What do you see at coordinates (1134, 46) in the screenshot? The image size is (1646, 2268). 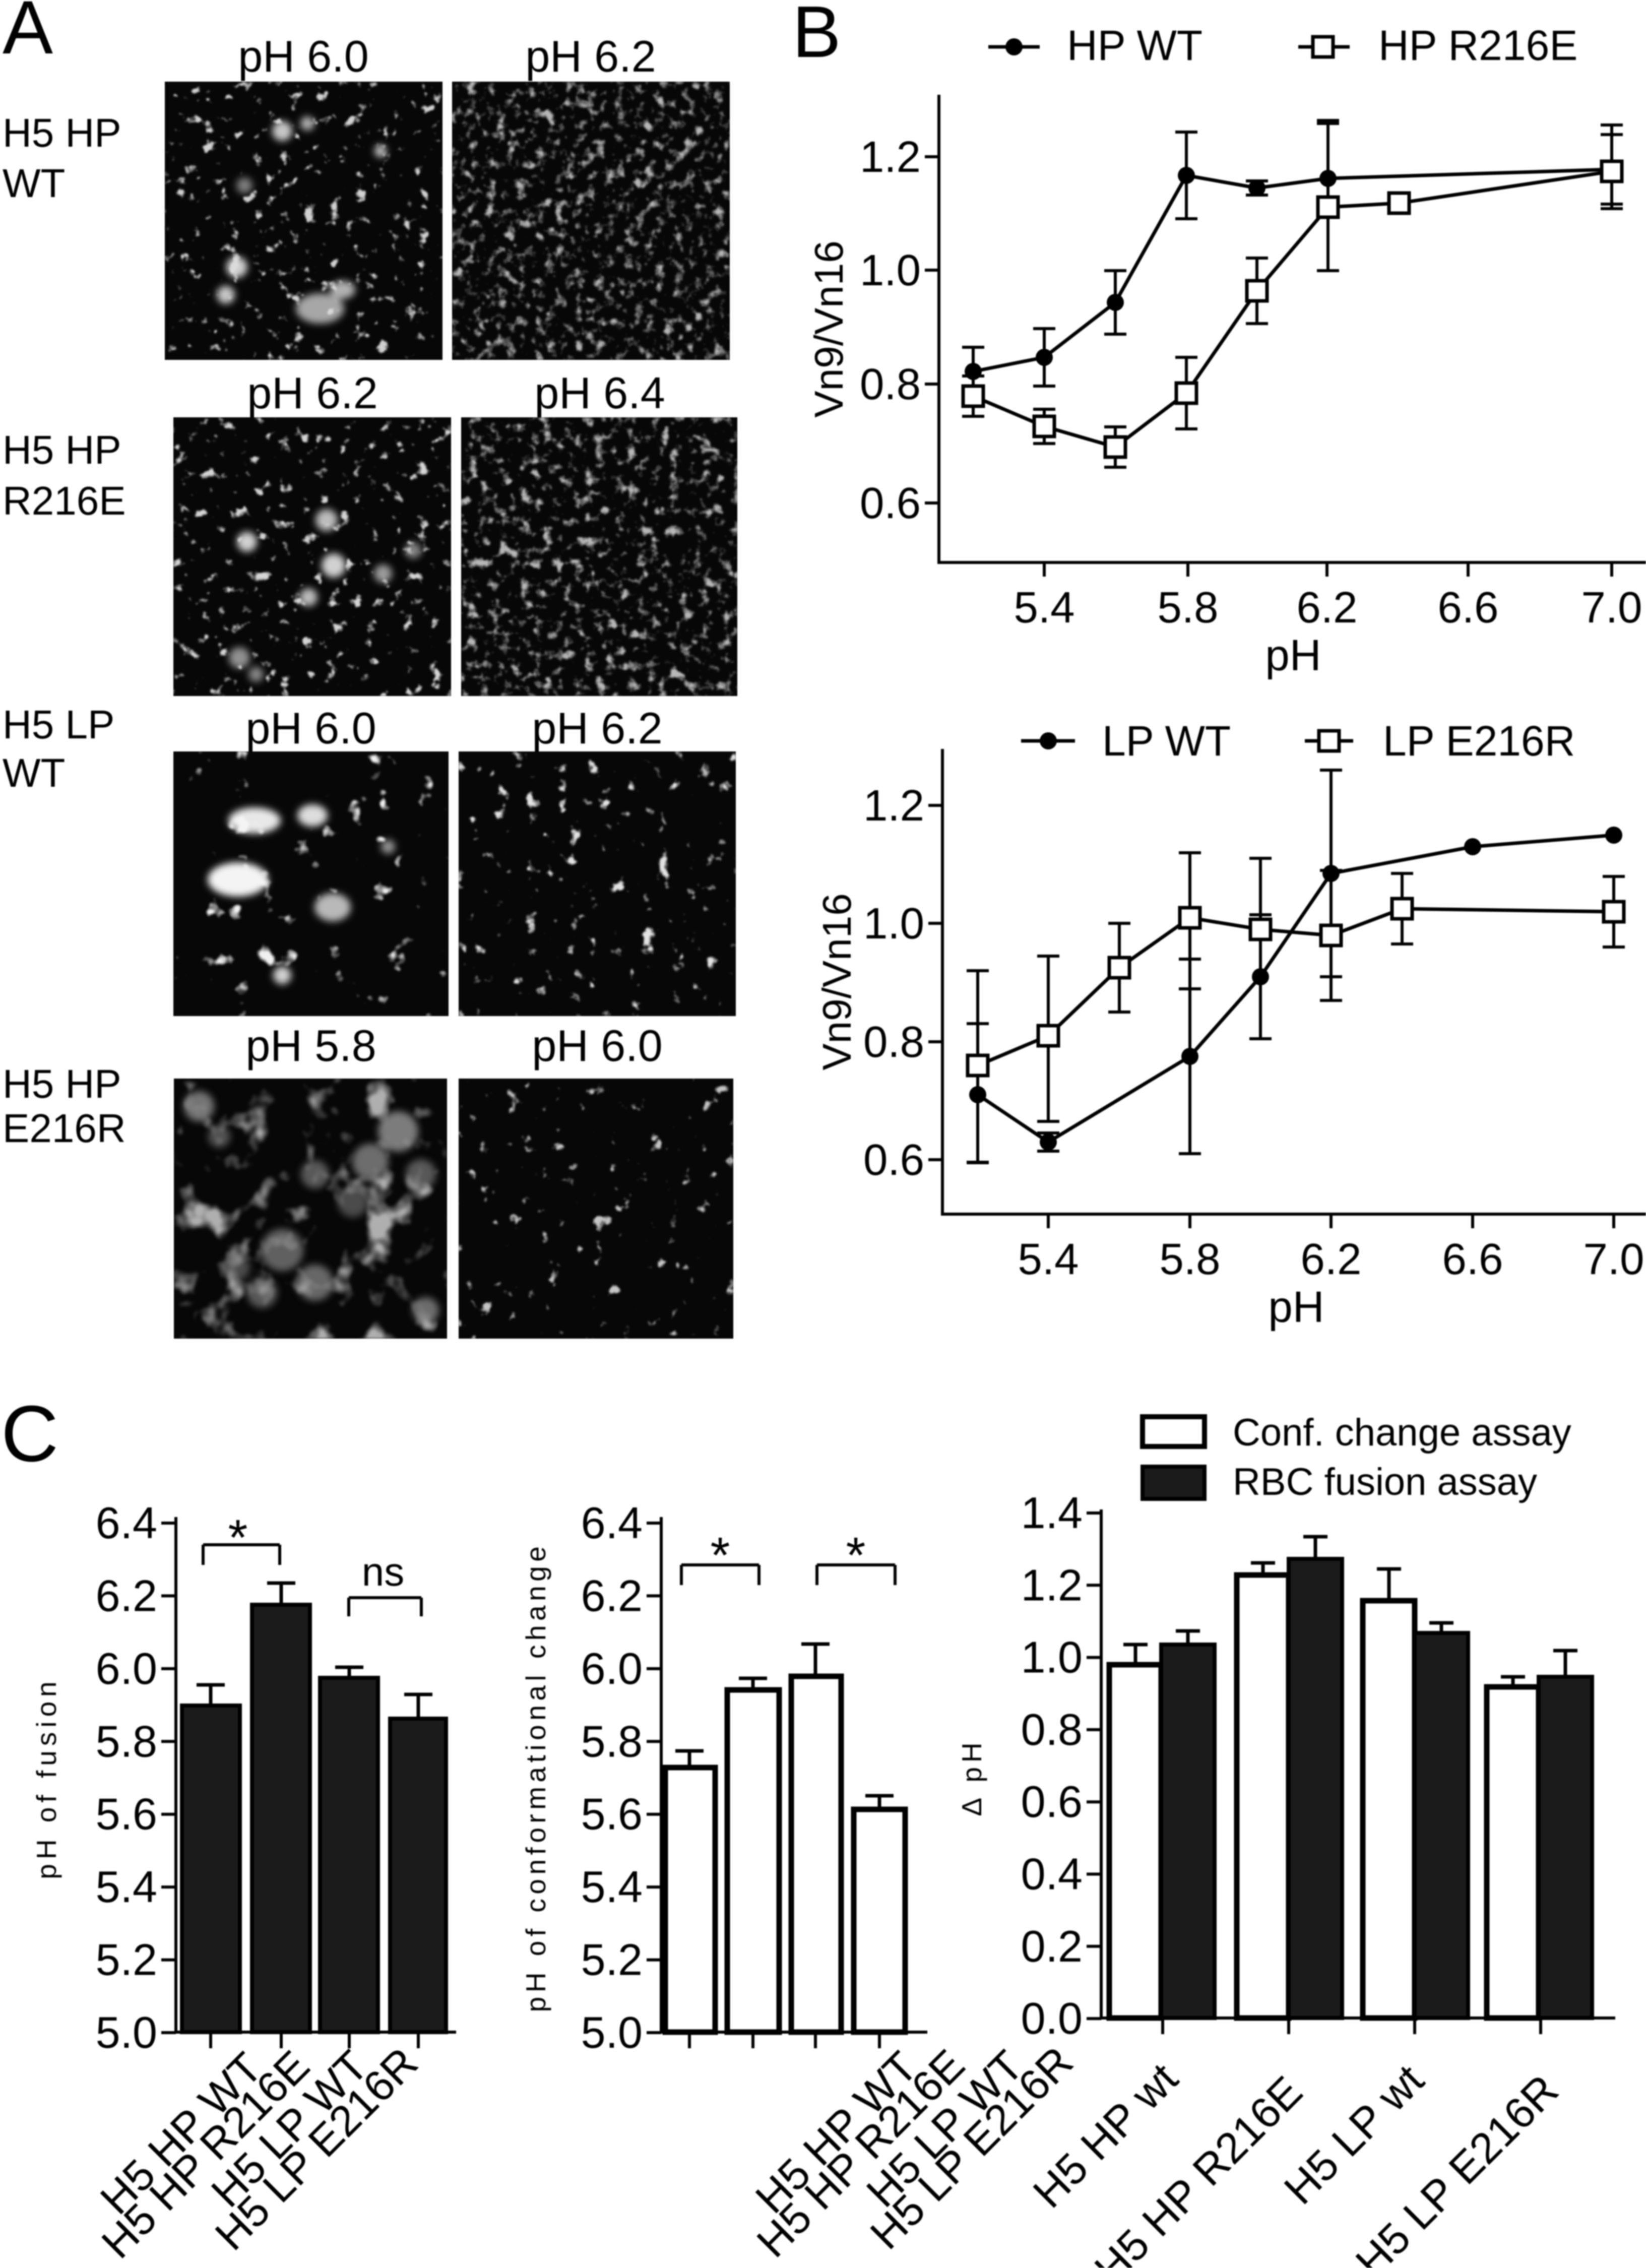 I see `svg-text: HP WT` at bounding box center [1134, 46].